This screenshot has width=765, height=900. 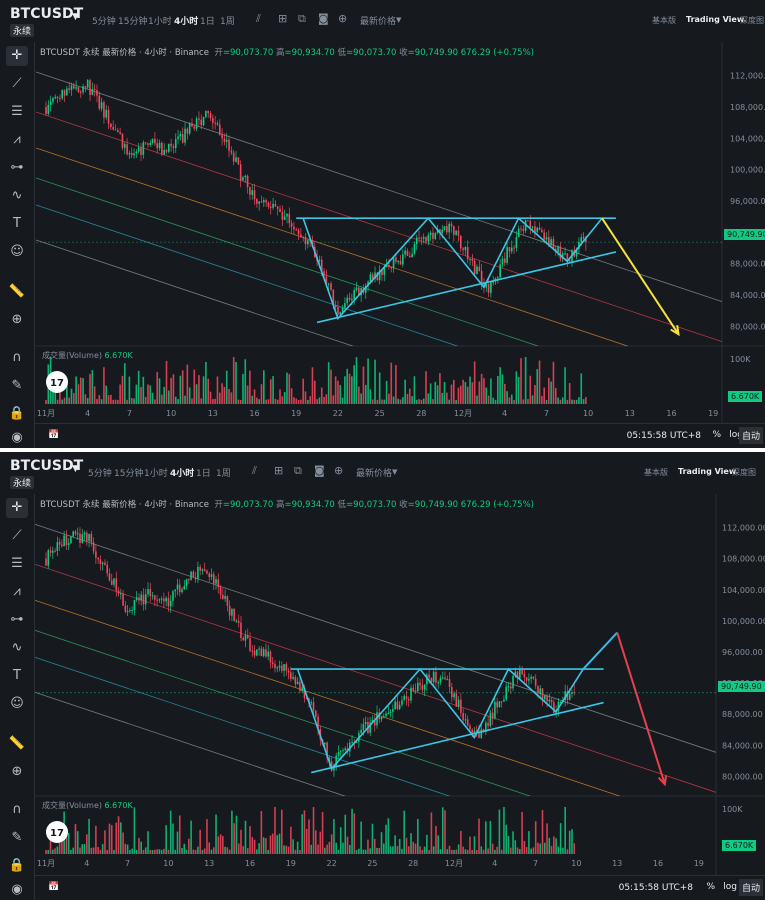 What do you see at coordinates (124, 505) in the screenshot?
I see `legend-title: BTCUSDT 永续 最新价格 · 4小时 · Binance` at bounding box center [124, 505].